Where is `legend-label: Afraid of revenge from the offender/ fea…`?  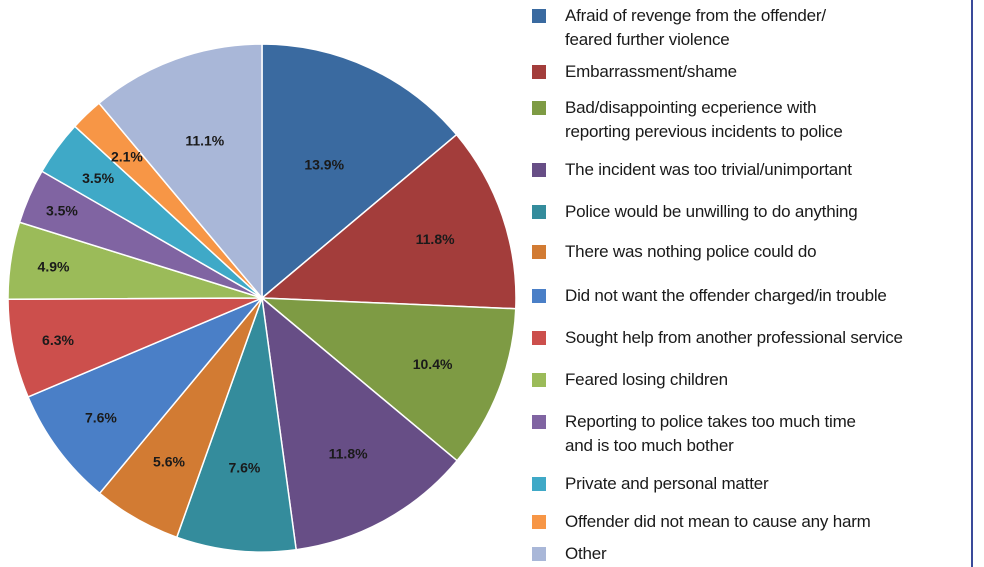
legend-label: Afraid of revenge from the offender/ fea… is located at coordinates (767, 28).